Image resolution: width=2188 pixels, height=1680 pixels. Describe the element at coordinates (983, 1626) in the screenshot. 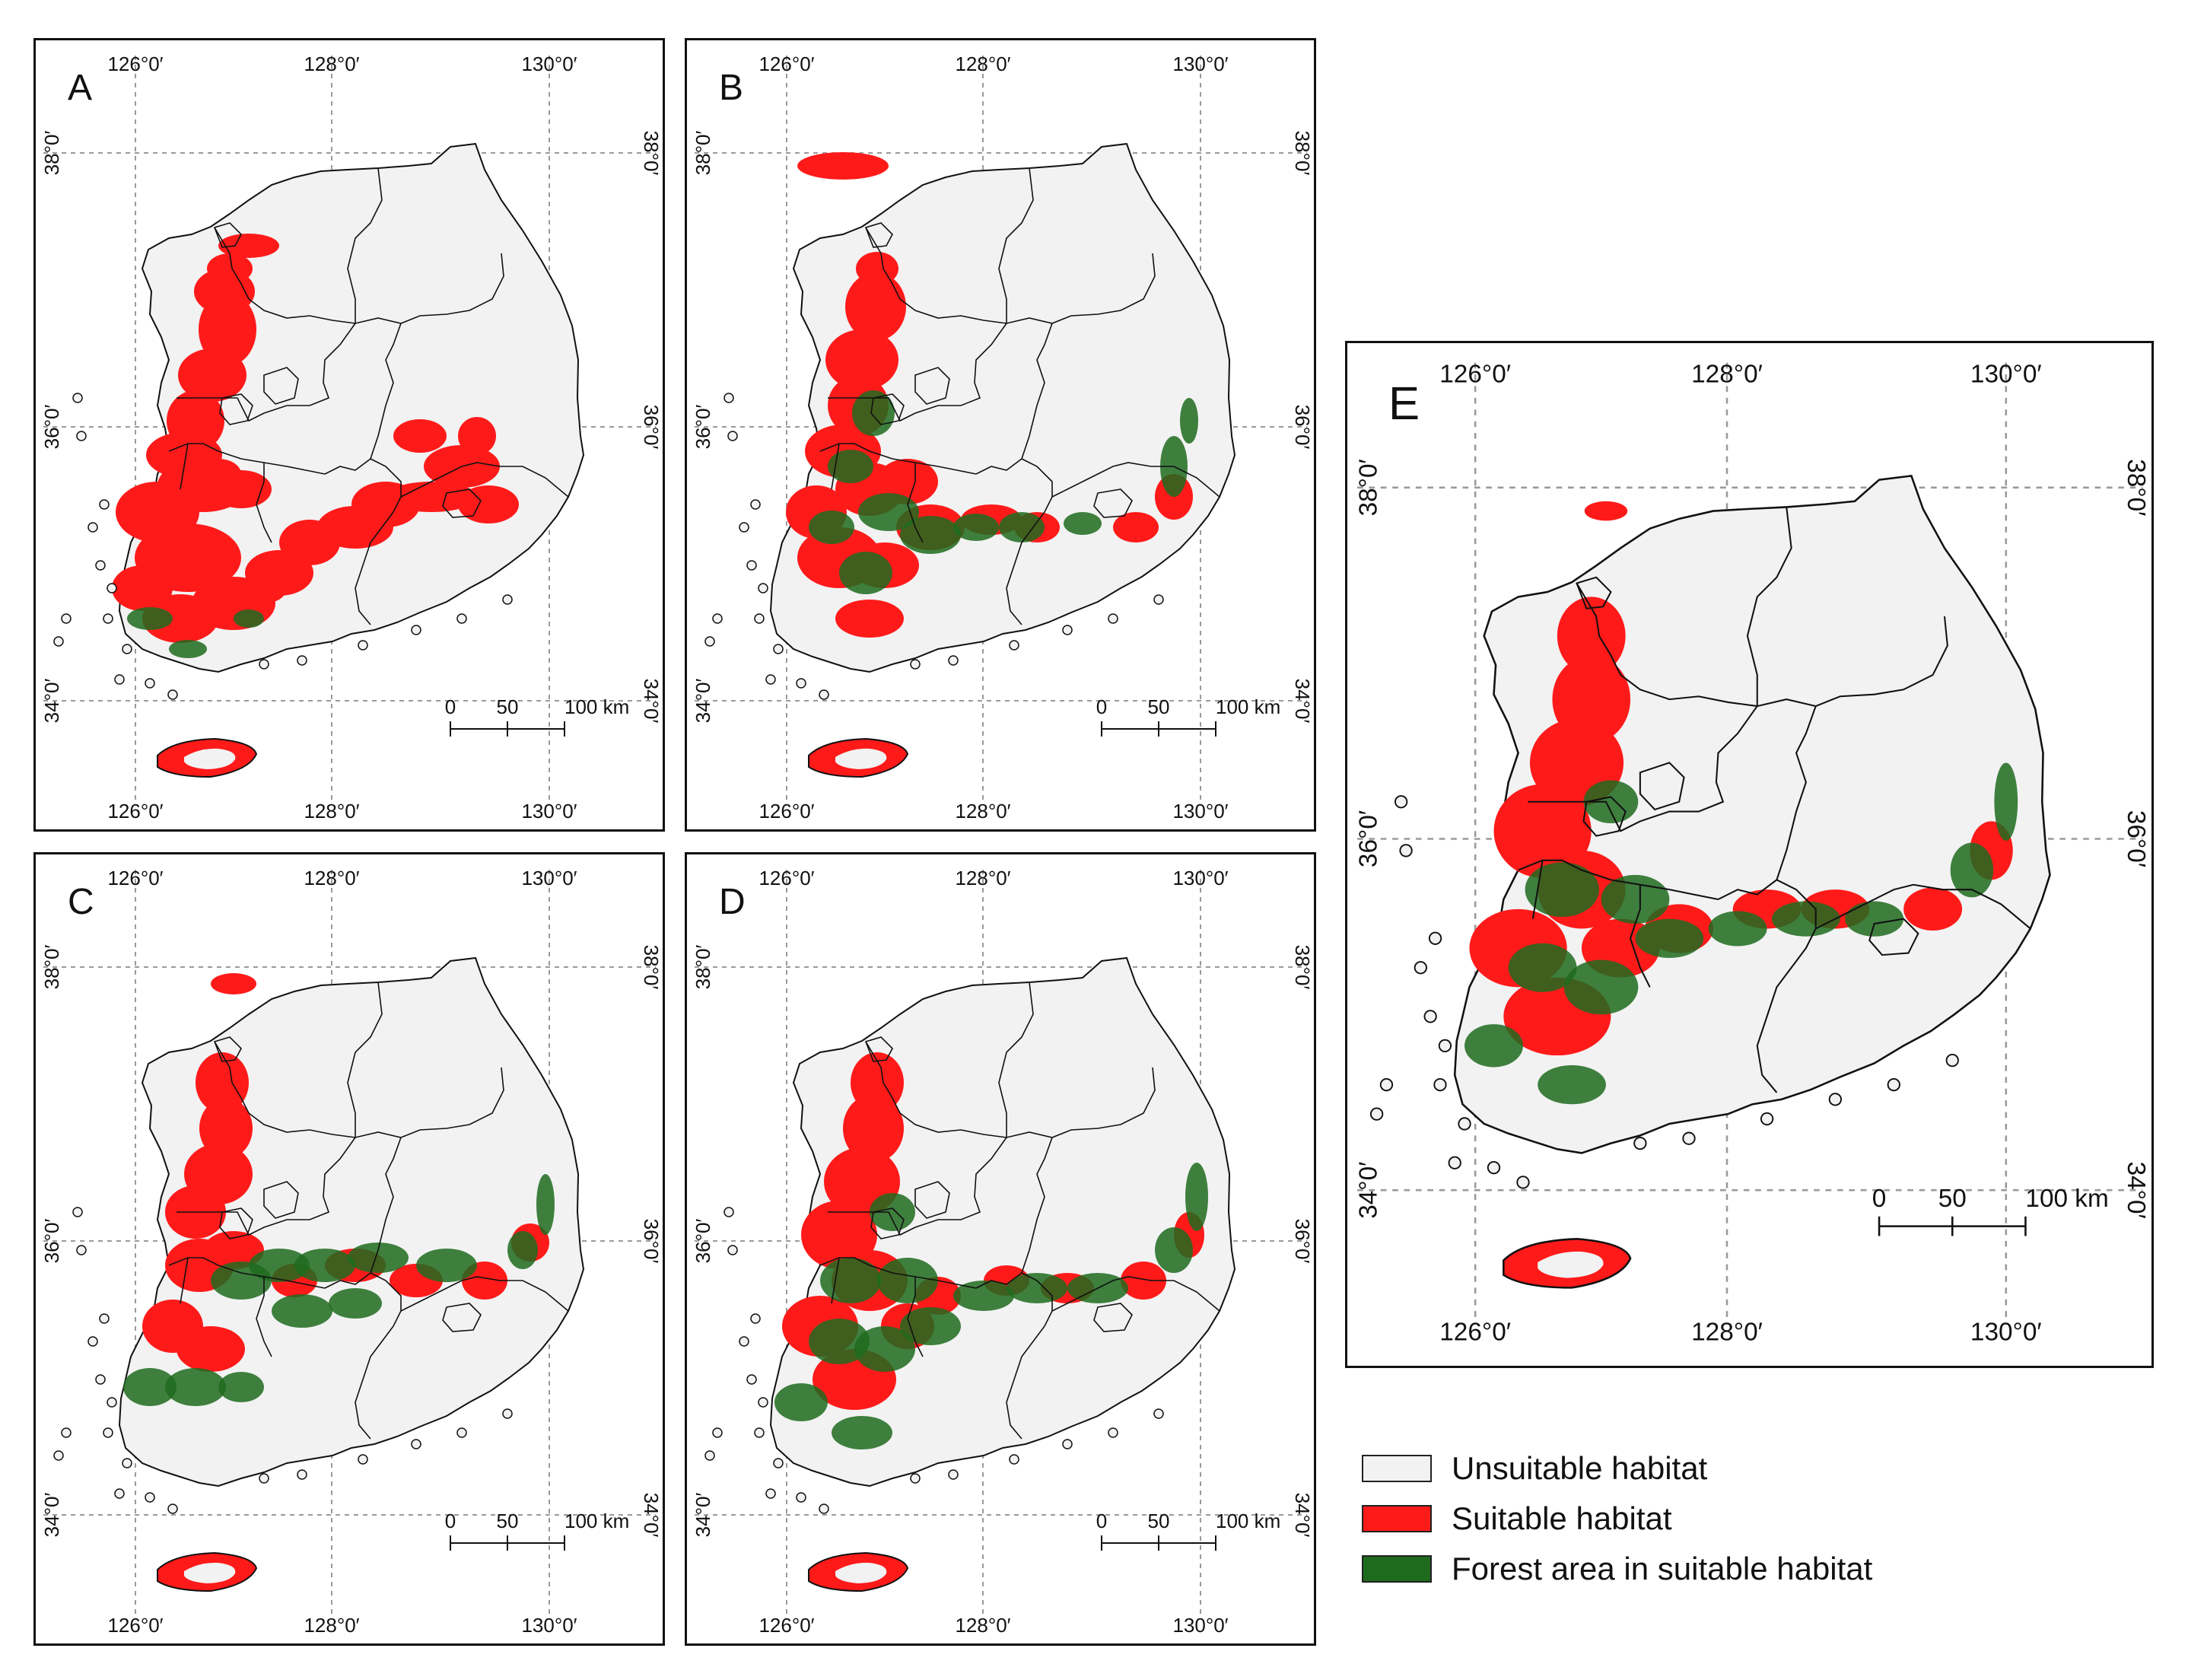

I see `lon-tick-bottom-1: 128°0′` at that location.